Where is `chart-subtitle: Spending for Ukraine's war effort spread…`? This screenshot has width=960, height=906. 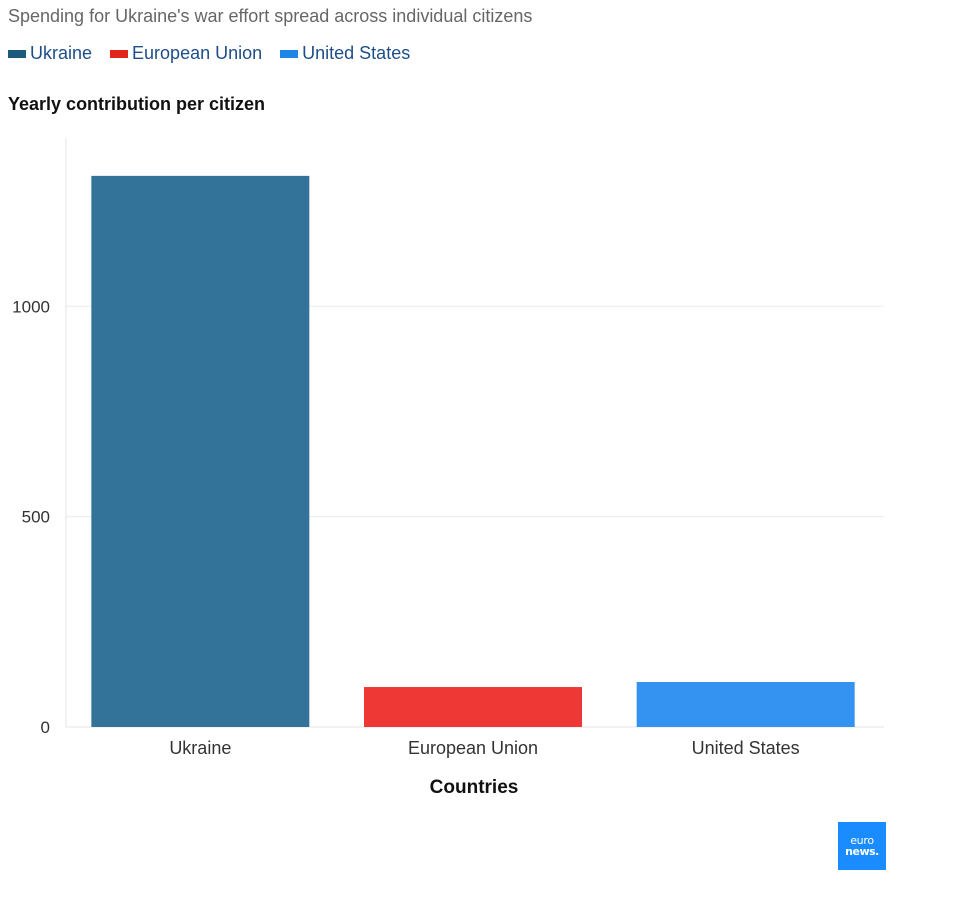
chart-subtitle: Spending for Ukraine's war effort spread… is located at coordinates (270, 16).